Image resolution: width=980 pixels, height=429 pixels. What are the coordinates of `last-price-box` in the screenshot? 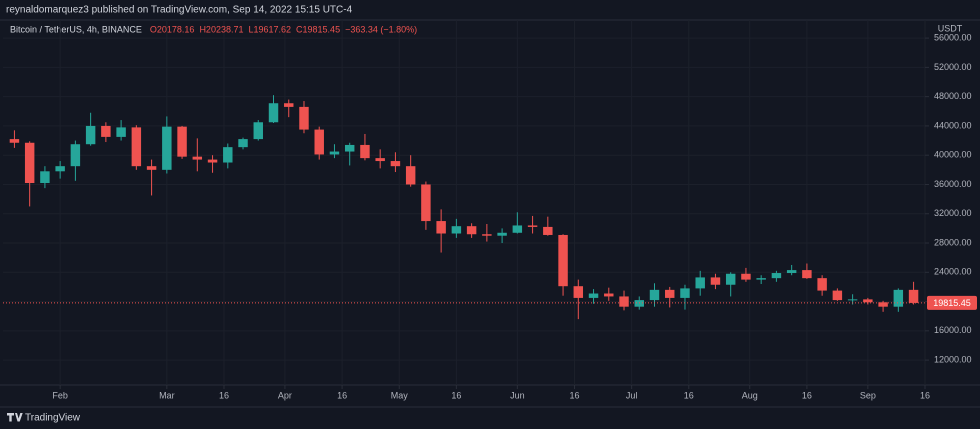 It's located at (952, 302).